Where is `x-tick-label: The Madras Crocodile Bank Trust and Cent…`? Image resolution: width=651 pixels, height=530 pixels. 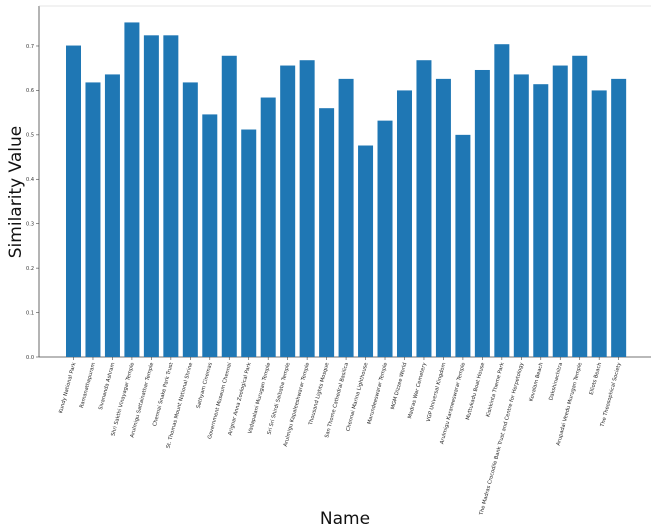
x-tick-label: The Madras Crocodile Bank Trust and Cent… is located at coordinates (501, 439).